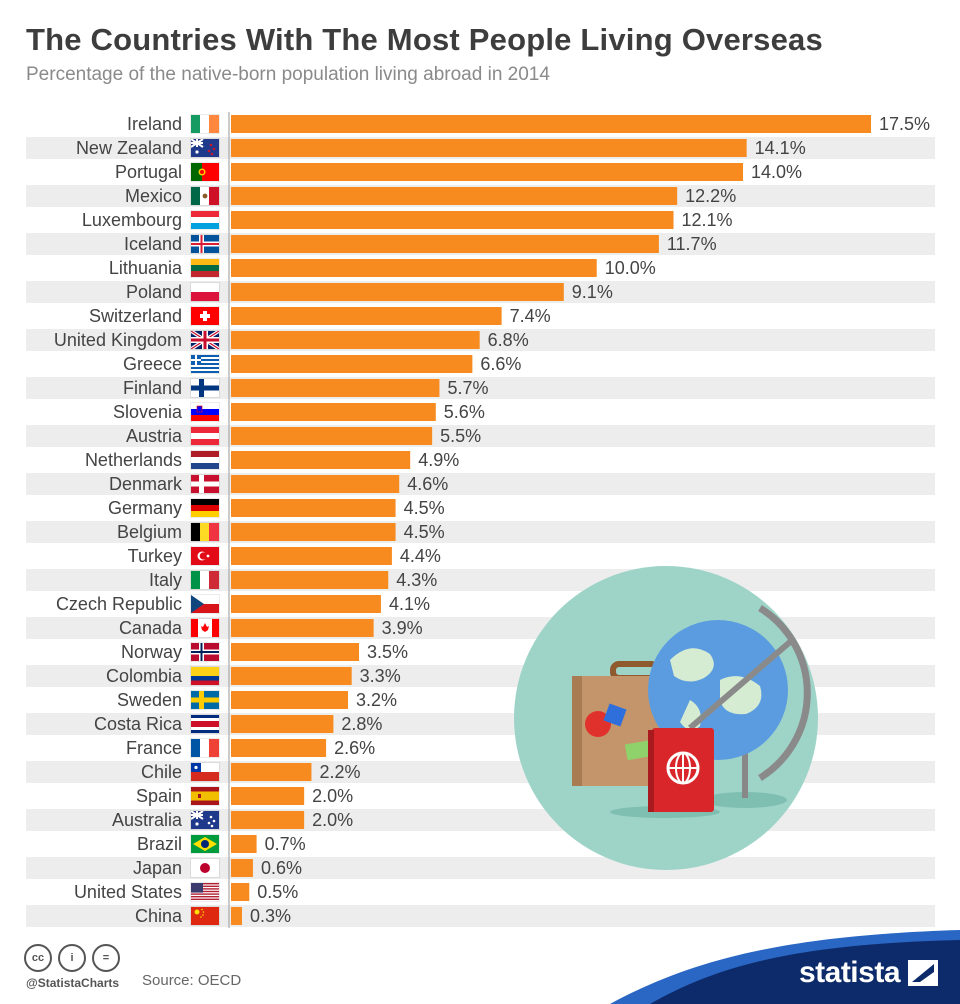 Image resolution: width=960 pixels, height=1004 pixels. What do you see at coordinates (205, 796) in the screenshot?
I see `spain-flag-icon` at bounding box center [205, 796].